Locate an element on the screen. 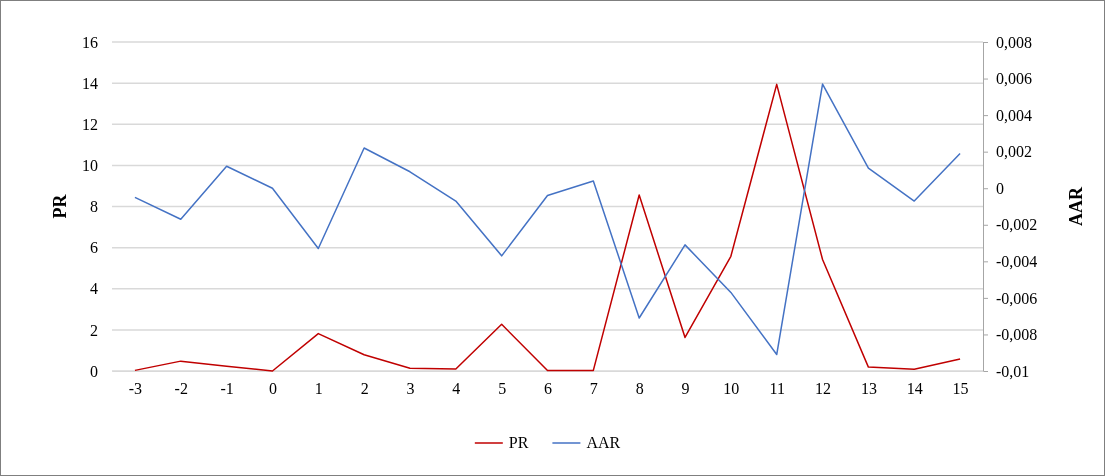 This screenshot has height=476, width=1105. x-tick-label: 4 is located at coordinates (456, 389).